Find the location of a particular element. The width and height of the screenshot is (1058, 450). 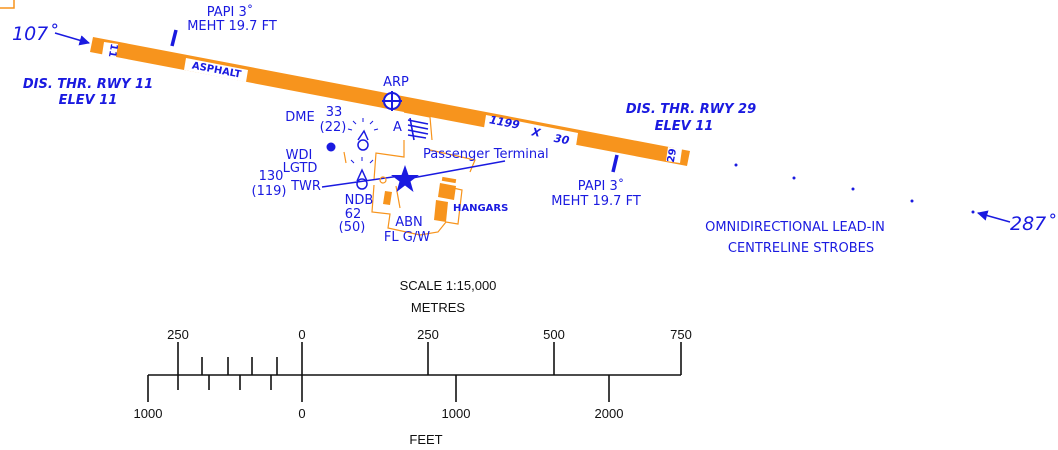

lead-in-strobes is located at coordinates (824, 183).